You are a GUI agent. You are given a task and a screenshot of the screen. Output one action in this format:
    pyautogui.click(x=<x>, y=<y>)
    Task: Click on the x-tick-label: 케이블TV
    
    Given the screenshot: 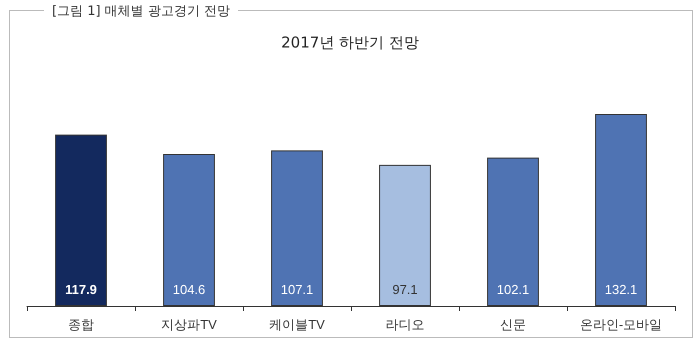 What is the action you would take?
    pyautogui.click(x=297, y=324)
    